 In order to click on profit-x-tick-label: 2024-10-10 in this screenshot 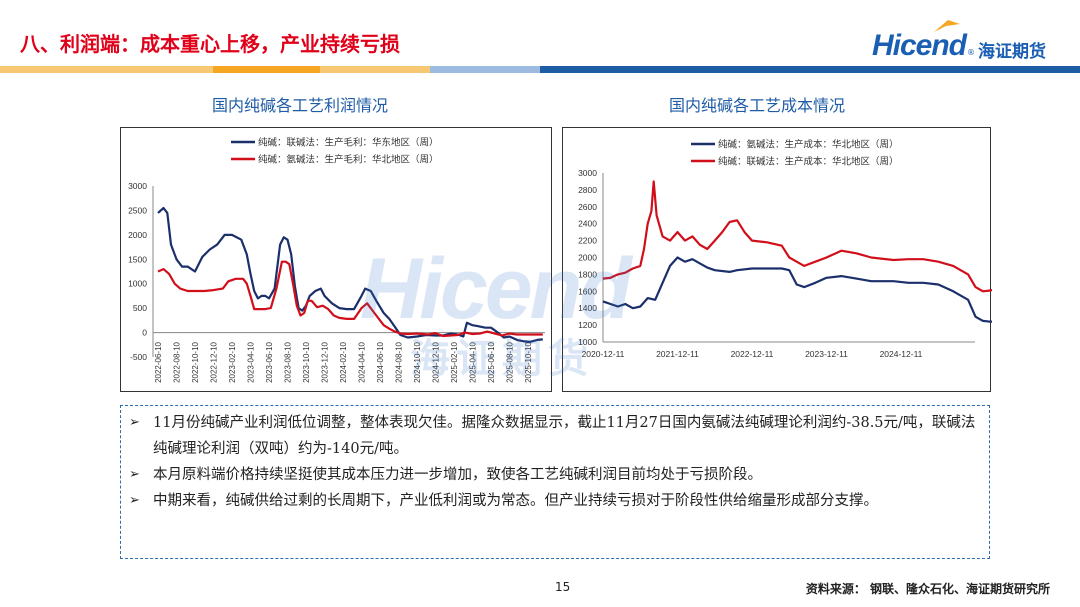, I will do `click(417, 361)`.